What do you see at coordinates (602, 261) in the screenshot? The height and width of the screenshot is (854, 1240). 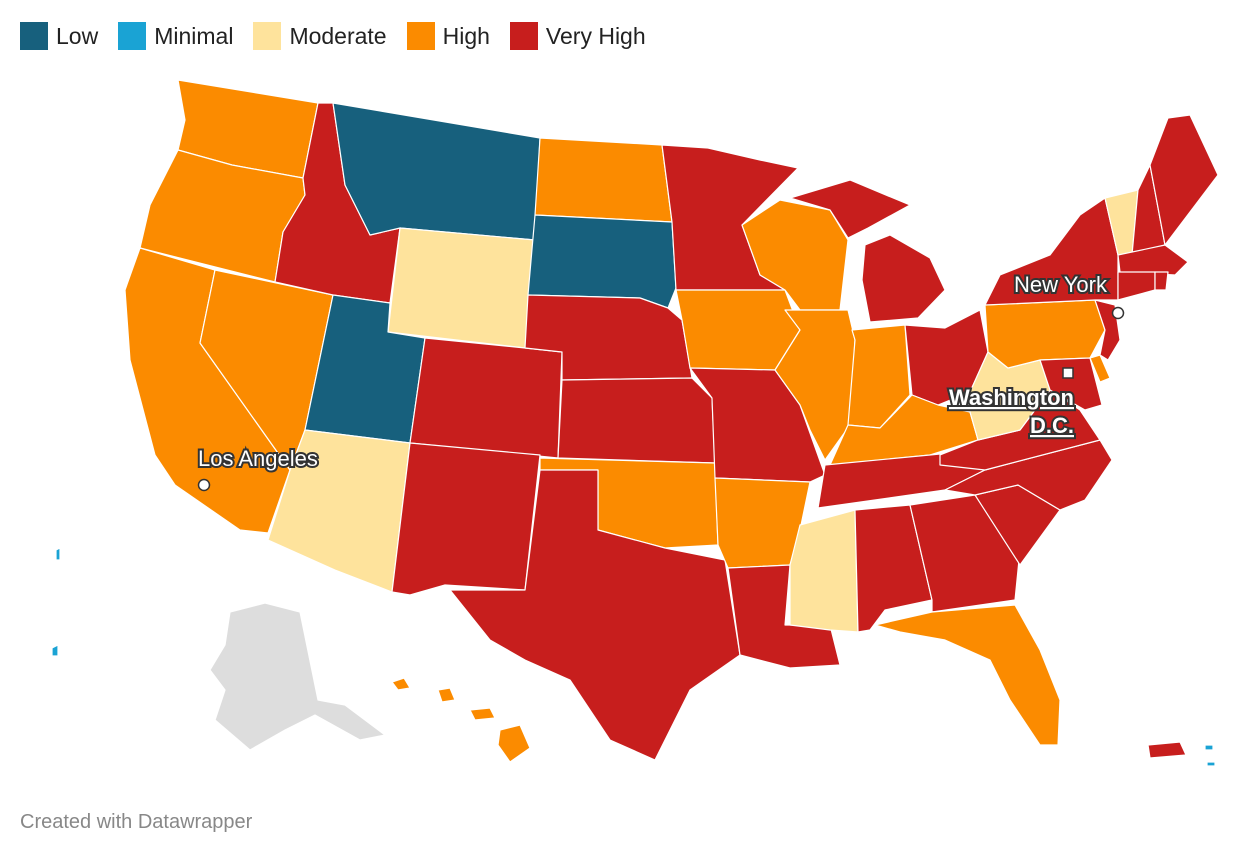 I see `state-south-dakota` at bounding box center [602, 261].